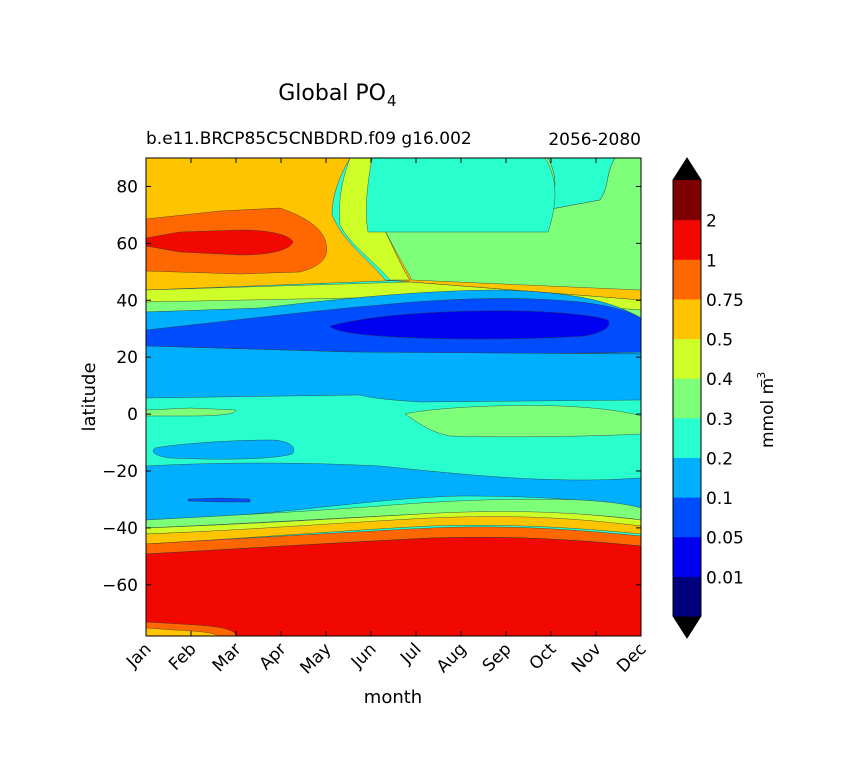 This screenshot has height=784, width=855. Describe the element at coordinates (725, 539) in the screenshot. I see `colorbar-tick-label: 0.05` at that location.